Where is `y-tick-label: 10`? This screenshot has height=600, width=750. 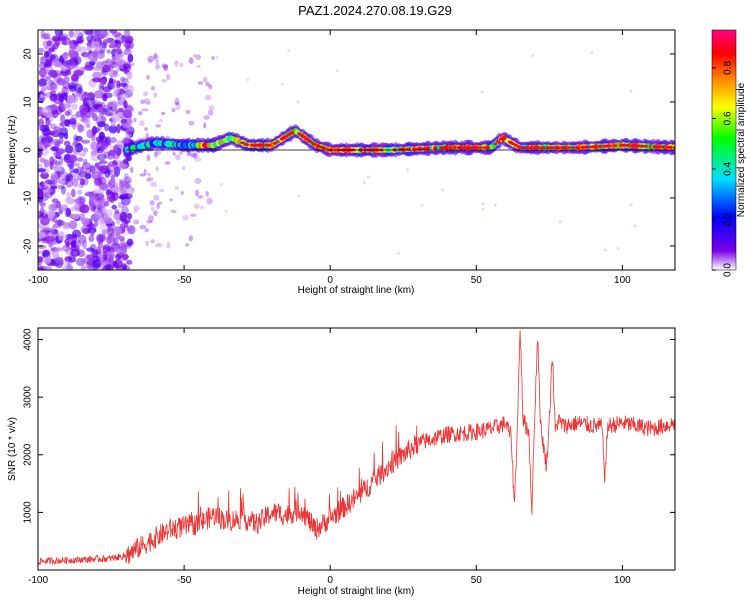 y-tick-label: 10 is located at coordinates (28, 102).